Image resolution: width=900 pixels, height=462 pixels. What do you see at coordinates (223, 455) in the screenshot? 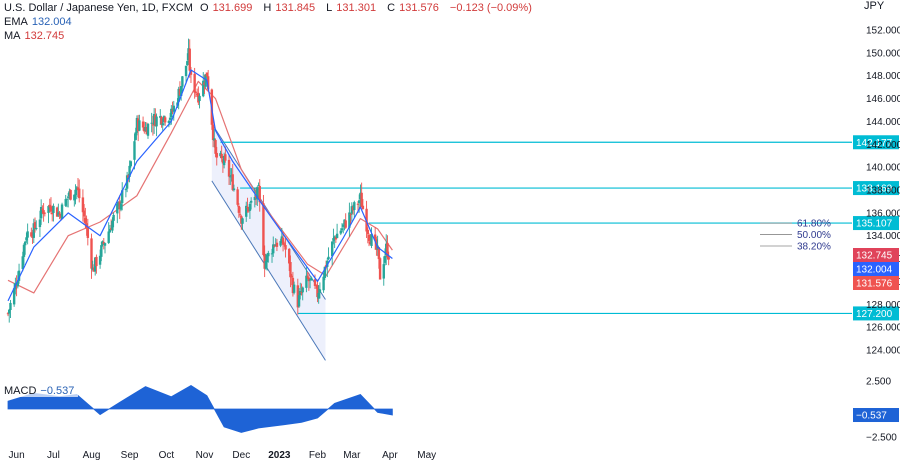
I see `time-axis: Jun Jul Aug Sep Oct Nov Dec 2023 Feb Mar Apr May` at bounding box center [223, 455].